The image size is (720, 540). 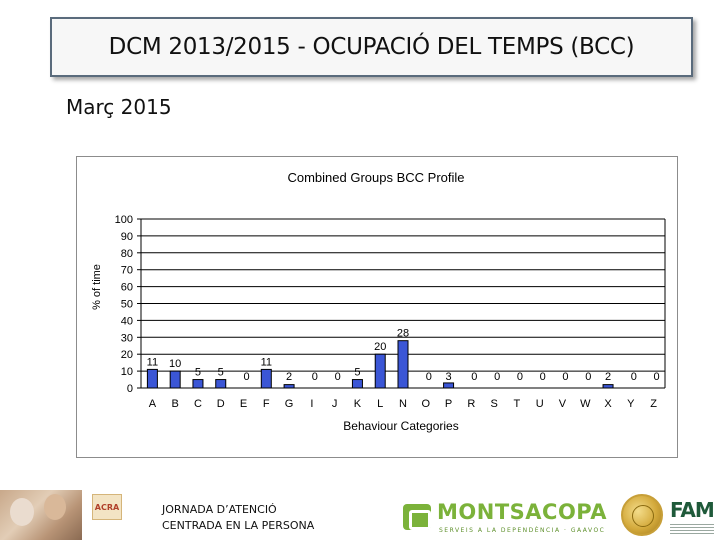 What do you see at coordinates (175, 404) in the screenshot?
I see `x-tick-label: B` at bounding box center [175, 404].